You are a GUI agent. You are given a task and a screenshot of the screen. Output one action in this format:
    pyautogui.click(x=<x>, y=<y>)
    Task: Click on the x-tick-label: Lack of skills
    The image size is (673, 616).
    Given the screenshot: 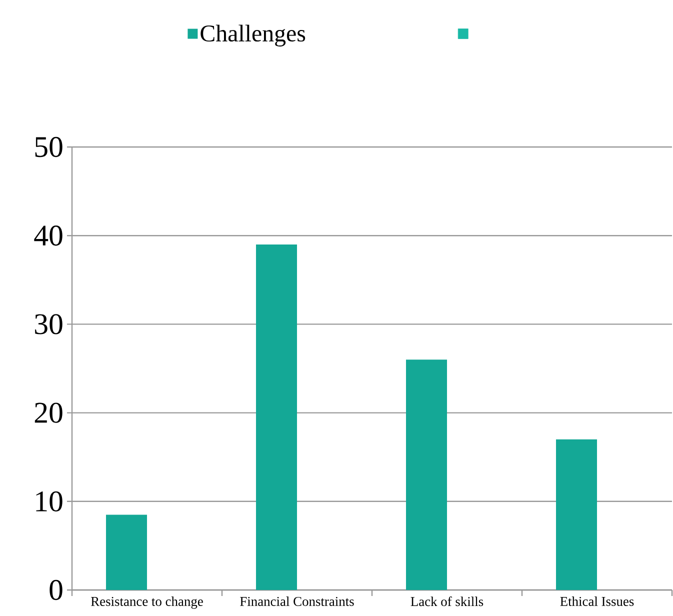 What is the action you would take?
    pyautogui.click(x=447, y=601)
    